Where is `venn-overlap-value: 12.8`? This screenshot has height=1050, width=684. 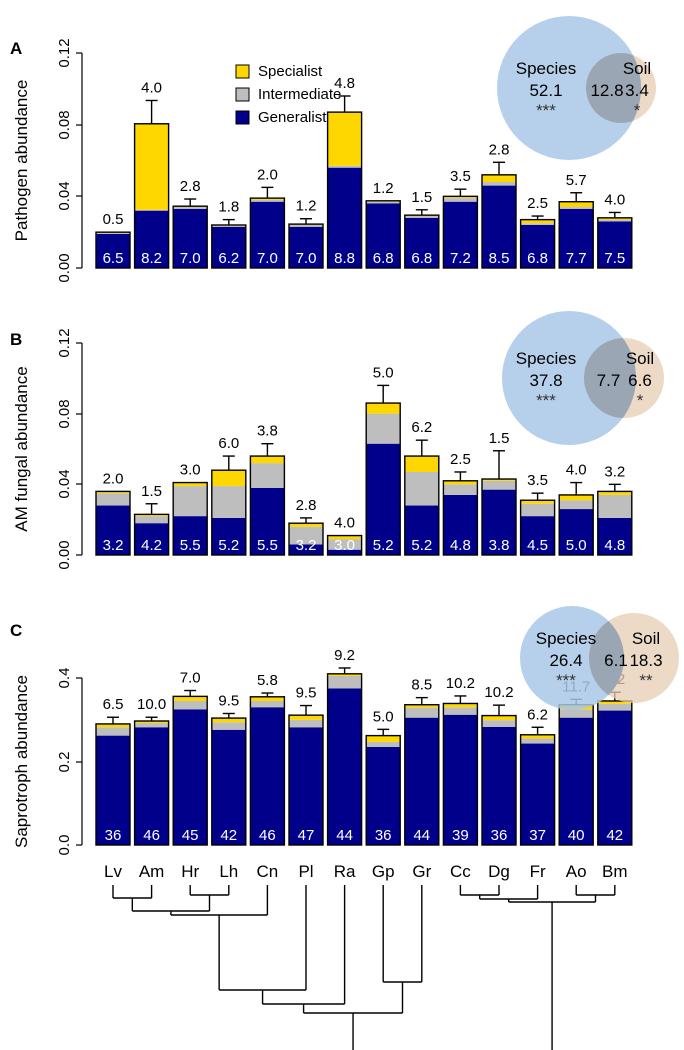 venn-overlap-value: 12.8 is located at coordinates (606, 90).